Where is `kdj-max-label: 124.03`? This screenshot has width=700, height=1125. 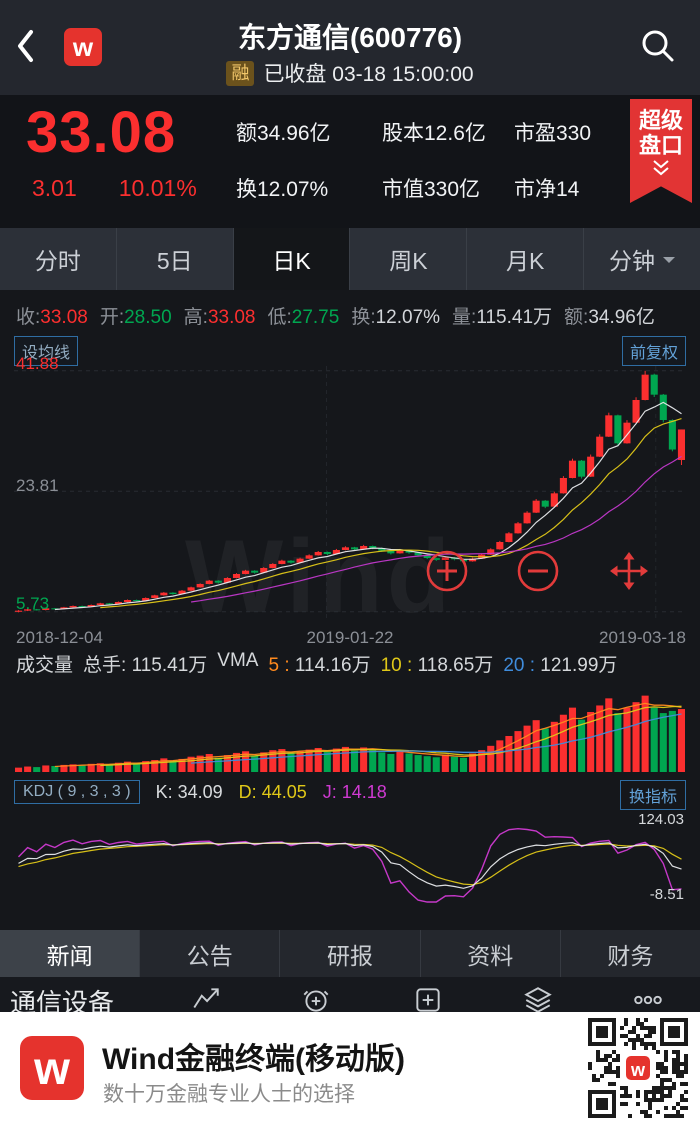
kdj-max-label: 124.03 is located at coordinates (661, 819).